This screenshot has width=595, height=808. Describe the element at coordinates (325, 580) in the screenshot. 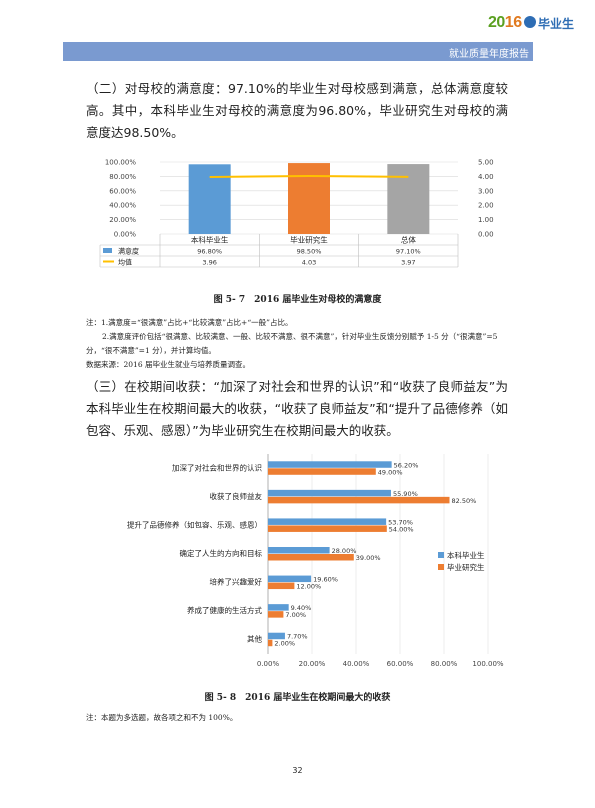

I see `data-label: 19.60%` at that location.